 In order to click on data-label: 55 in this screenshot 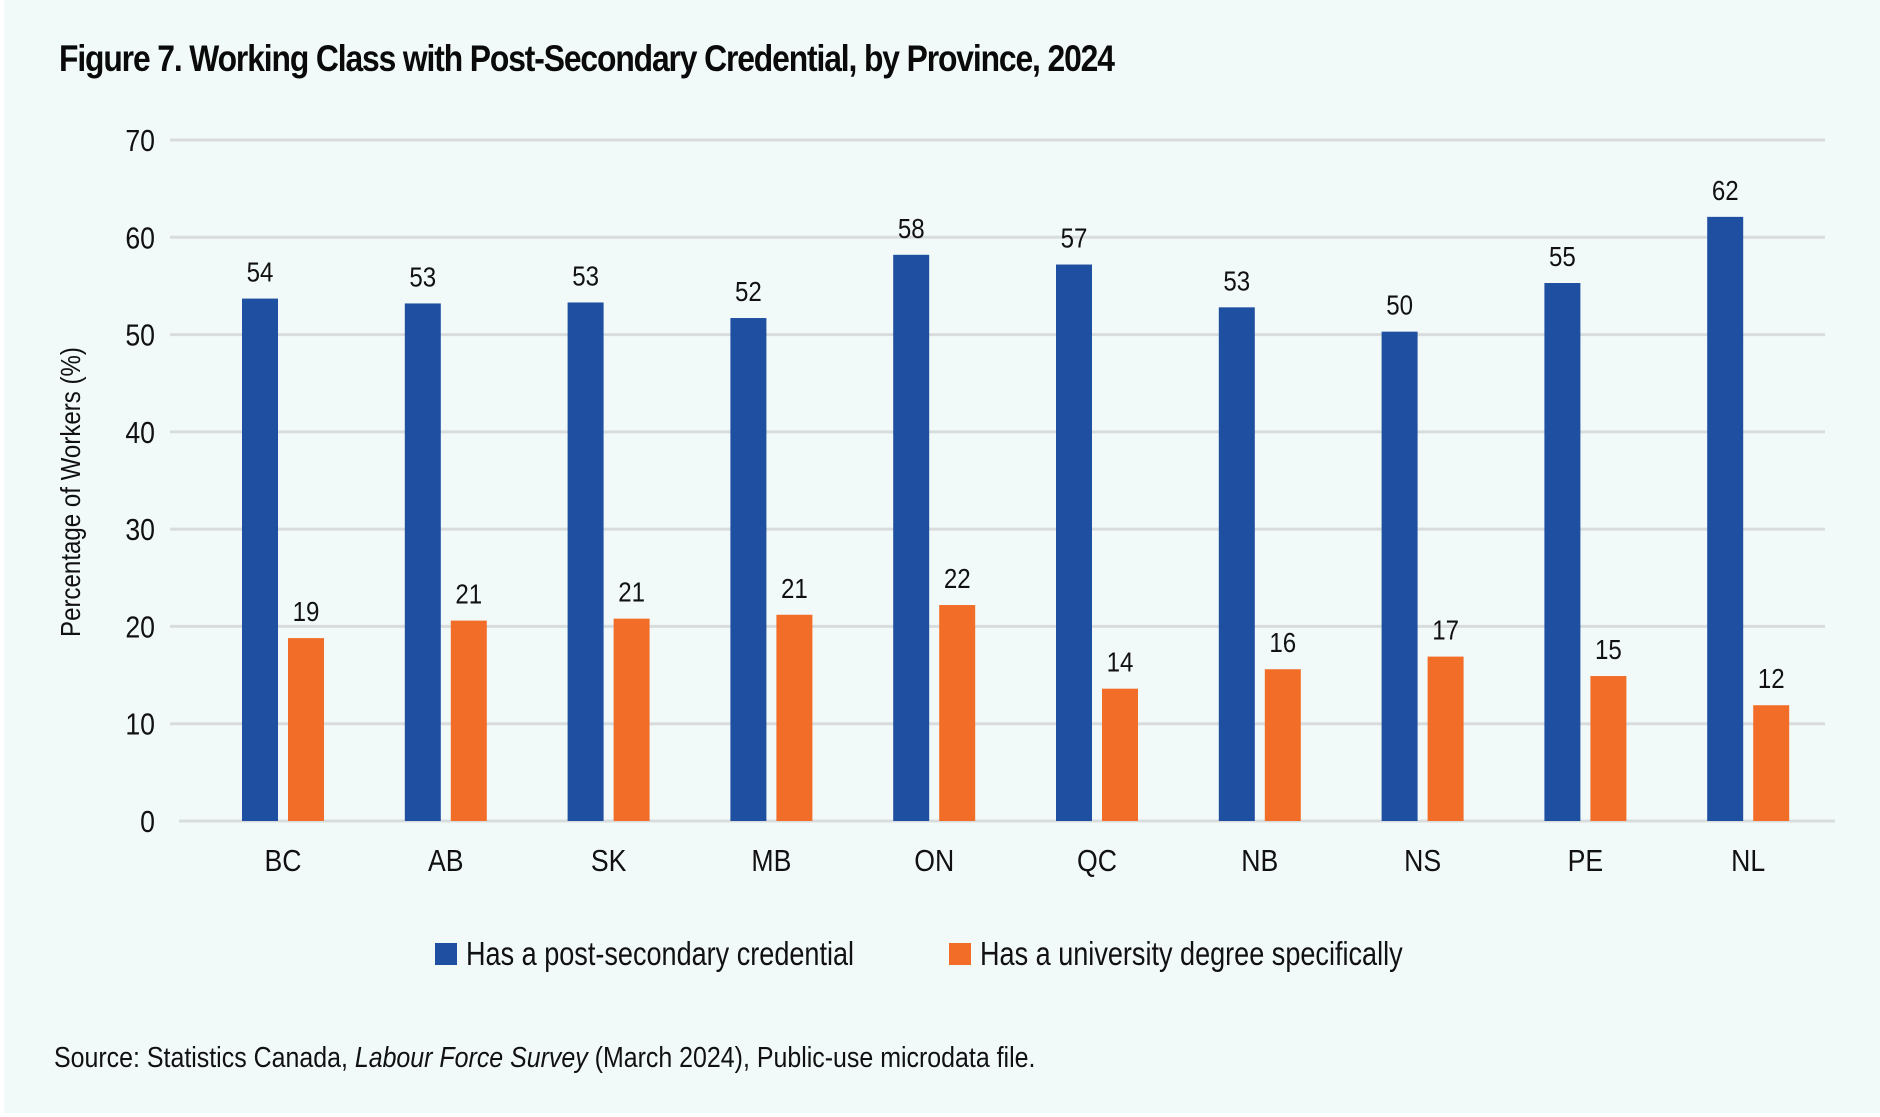, I will do `click(1562, 256)`.